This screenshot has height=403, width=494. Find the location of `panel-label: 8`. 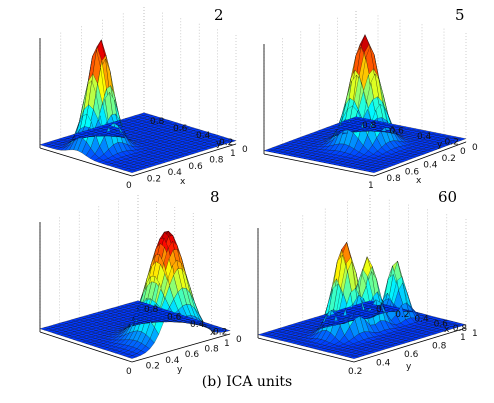

panel-label: 8 is located at coordinates (215, 197).